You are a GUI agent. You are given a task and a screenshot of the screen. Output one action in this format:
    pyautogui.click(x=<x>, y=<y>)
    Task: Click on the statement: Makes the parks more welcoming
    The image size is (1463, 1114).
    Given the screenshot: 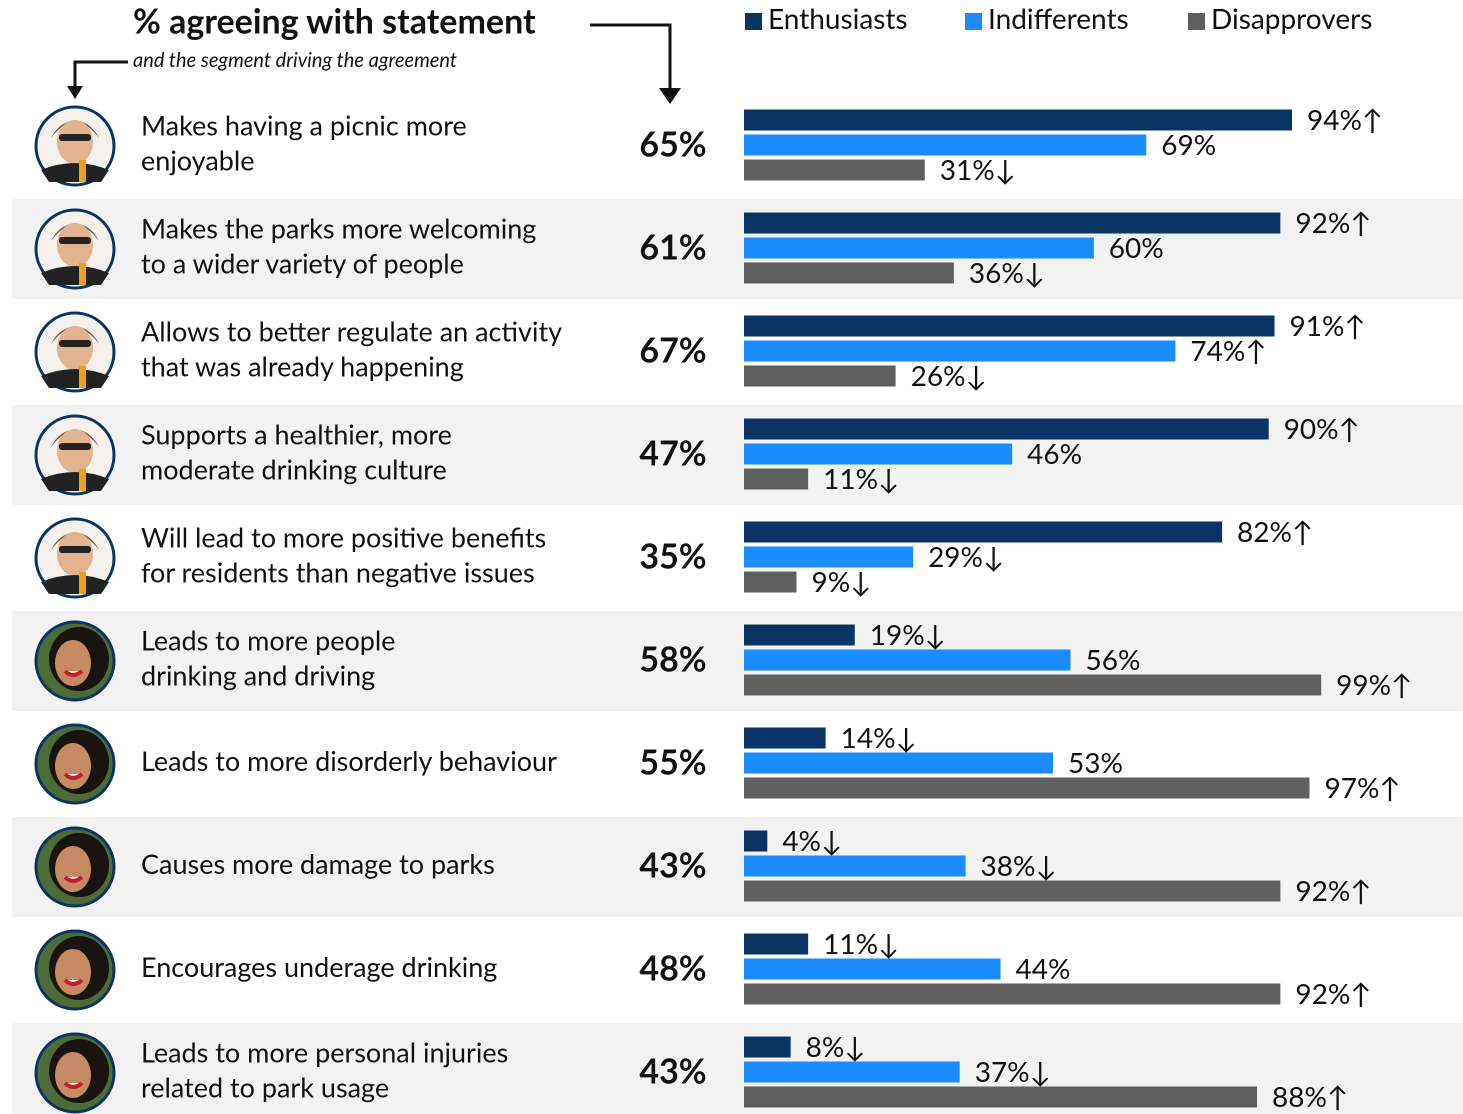 What is the action you would take?
    pyautogui.click(x=338, y=227)
    